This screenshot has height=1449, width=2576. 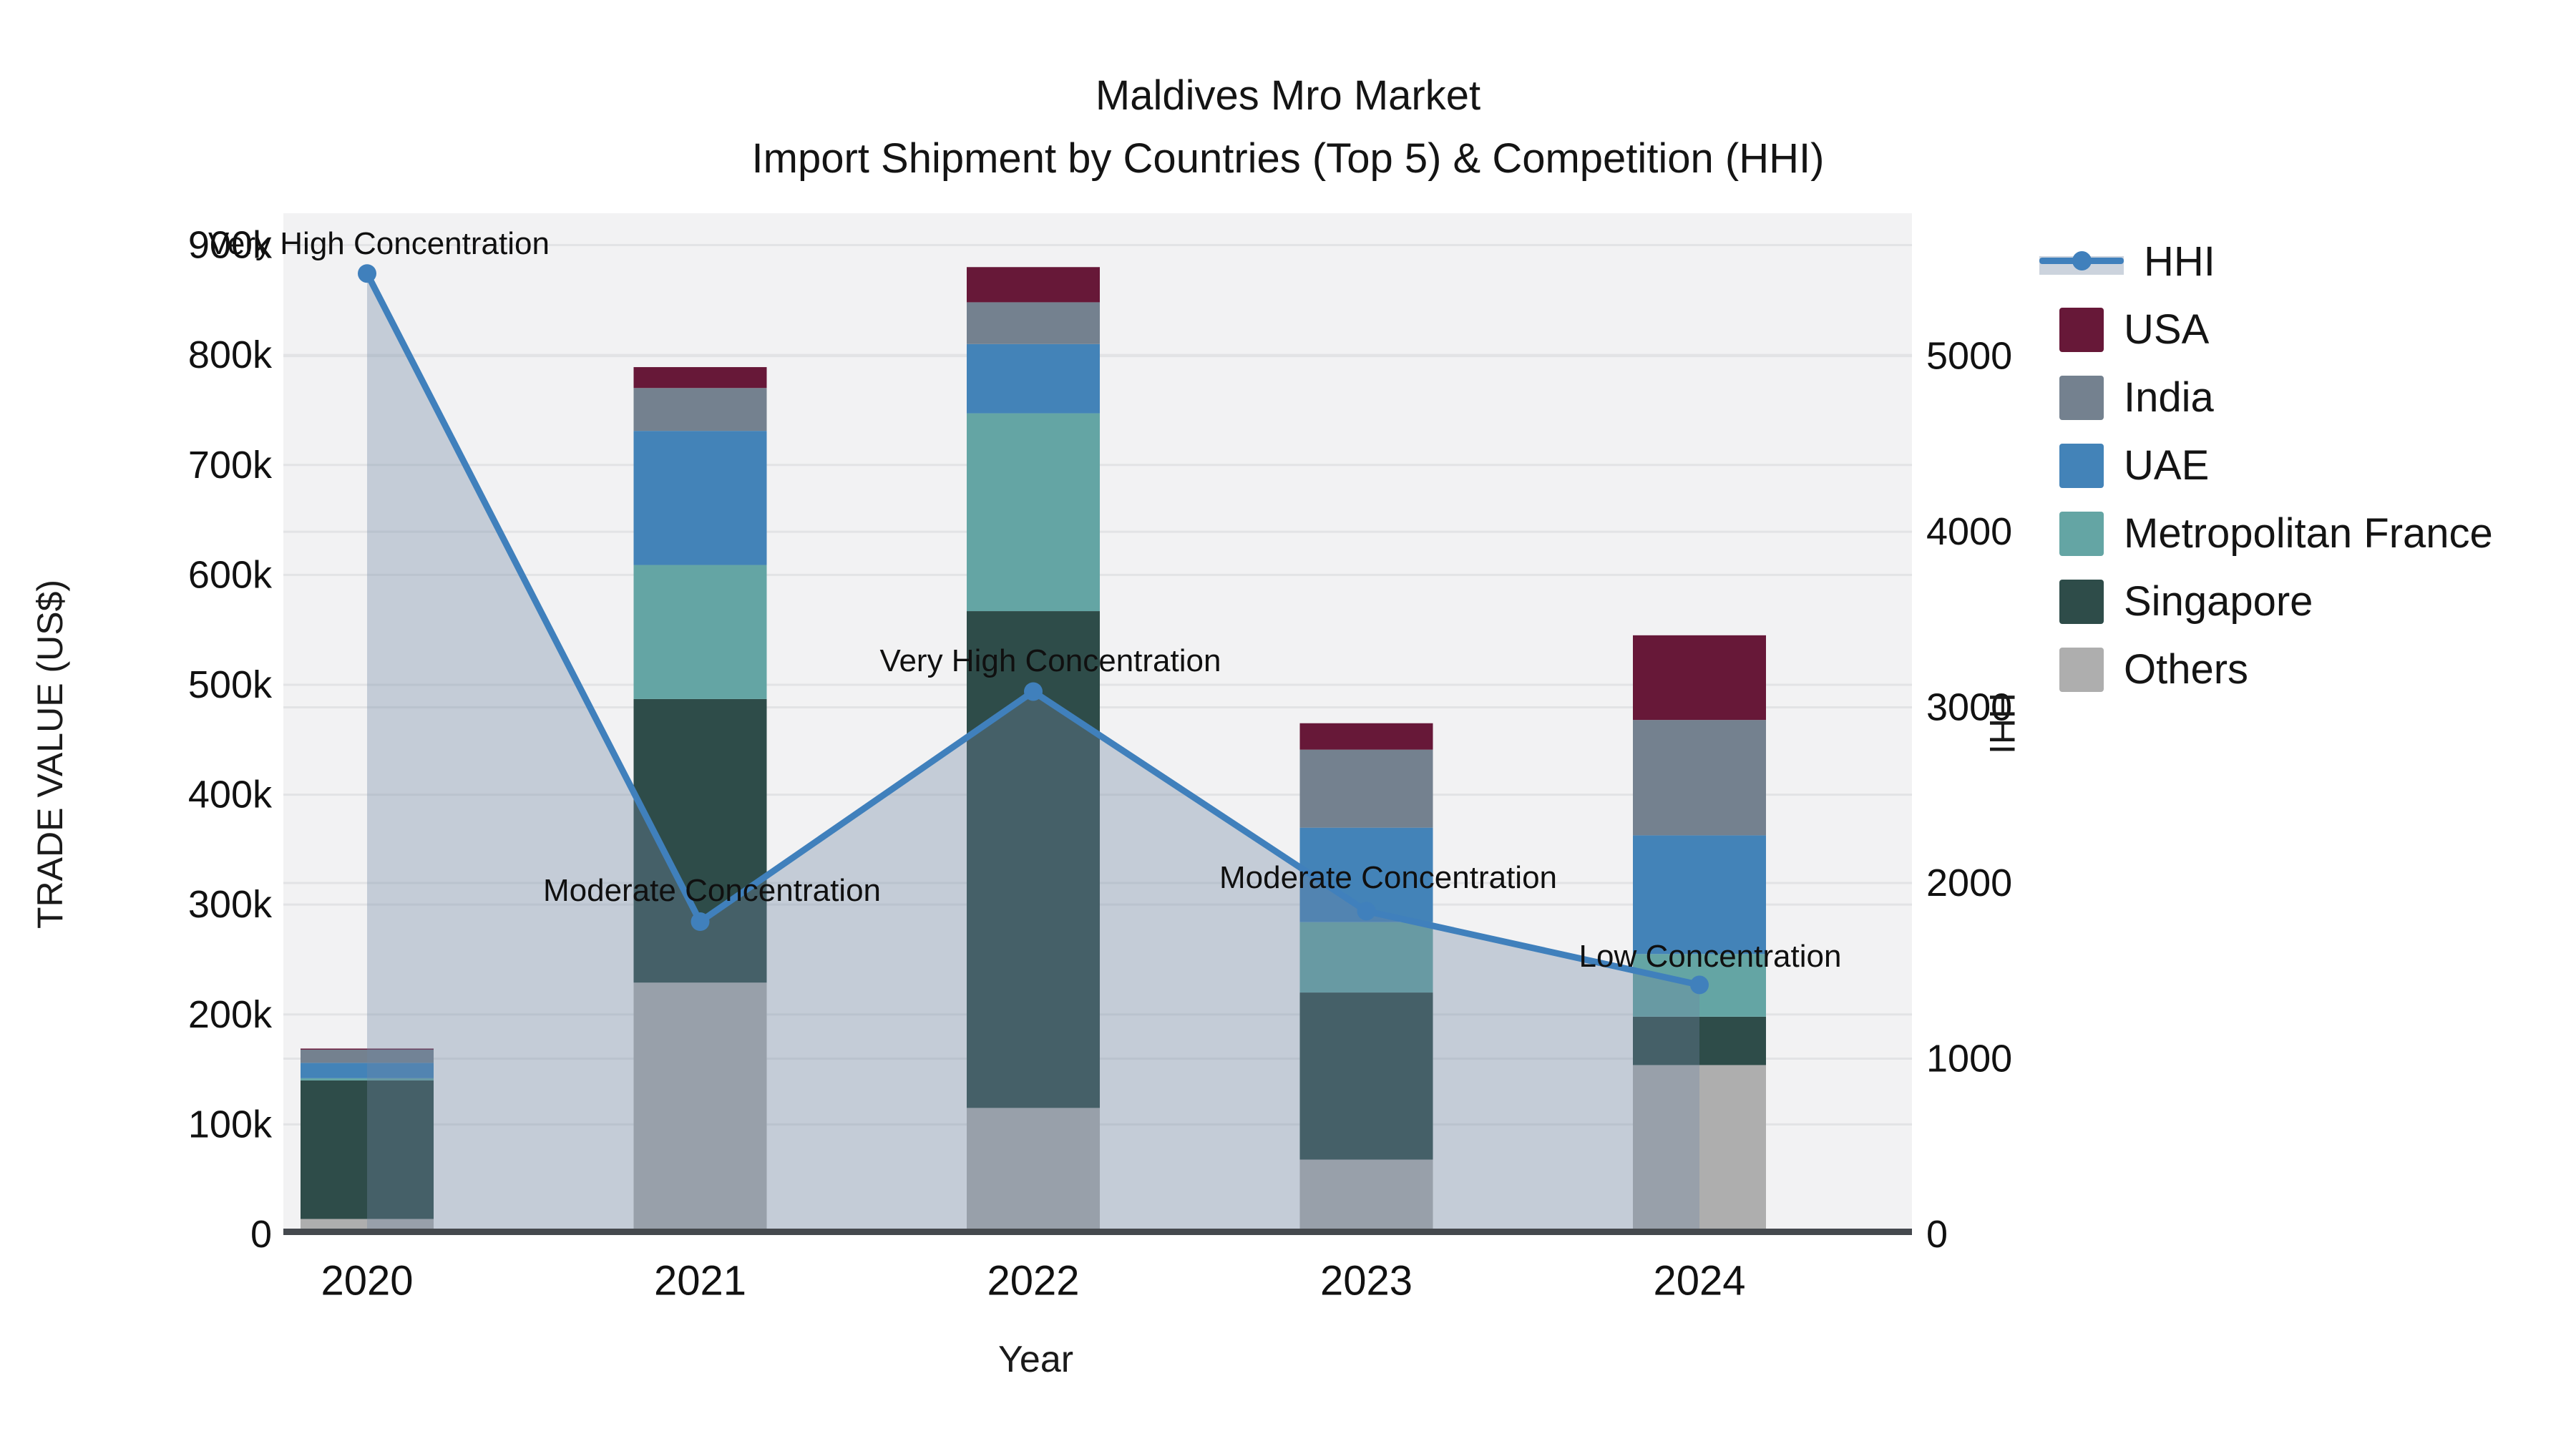 What do you see at coordinates (2276, 669) in the screenshot?
I see `legend-item-others: Others` at bounding box center [2276, 669].